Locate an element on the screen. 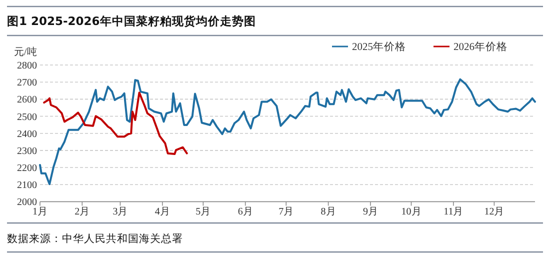  x-tick-label: 5月 is located at coordinates (203, 212).